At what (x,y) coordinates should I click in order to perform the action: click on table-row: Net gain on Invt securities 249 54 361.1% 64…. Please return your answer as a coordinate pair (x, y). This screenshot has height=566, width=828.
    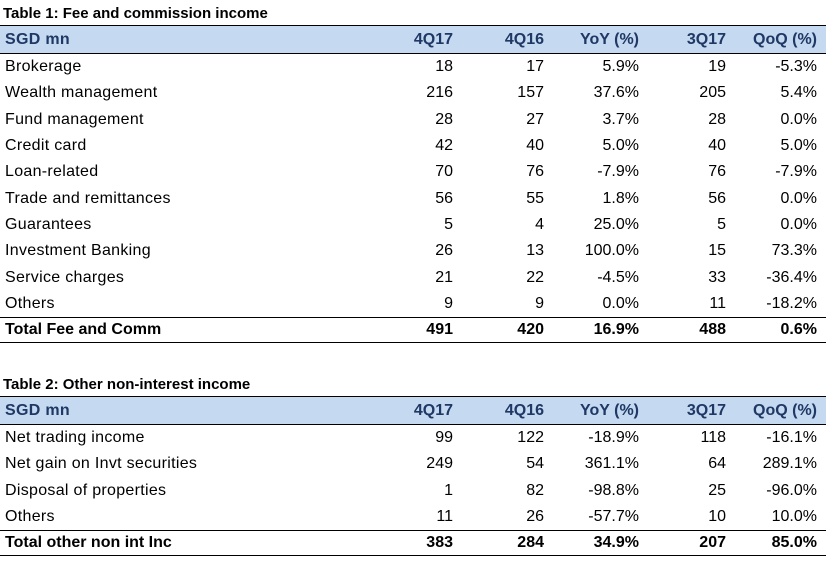
    Looking at the image, I should click on (413, 464).